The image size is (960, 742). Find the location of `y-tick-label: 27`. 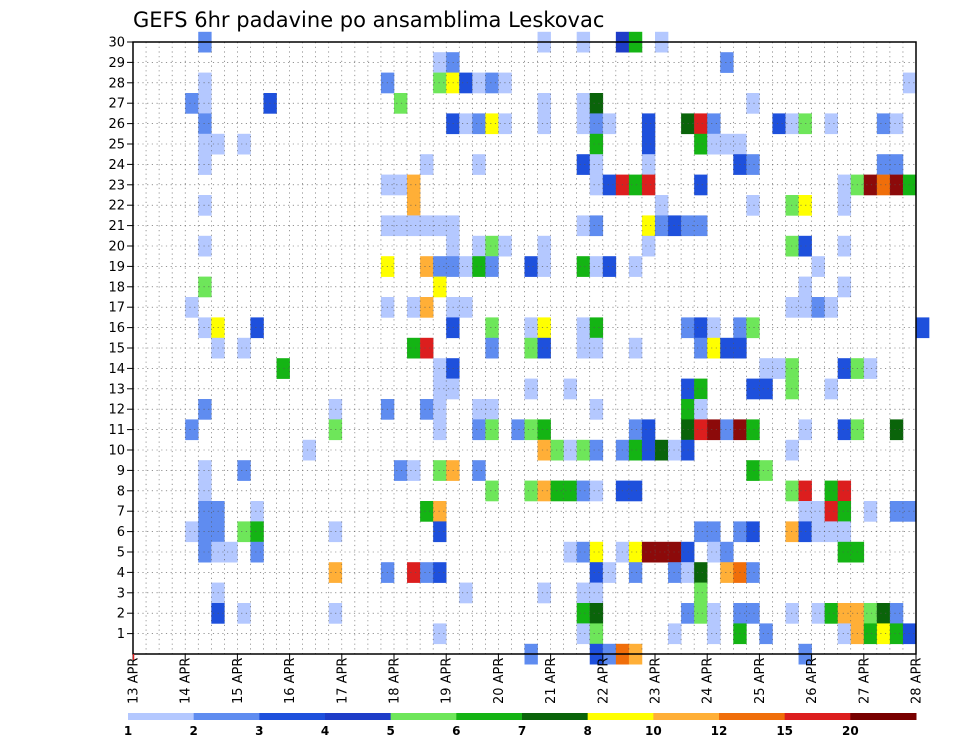

y-tick-label: 27 is located at coordinates (116, 104).